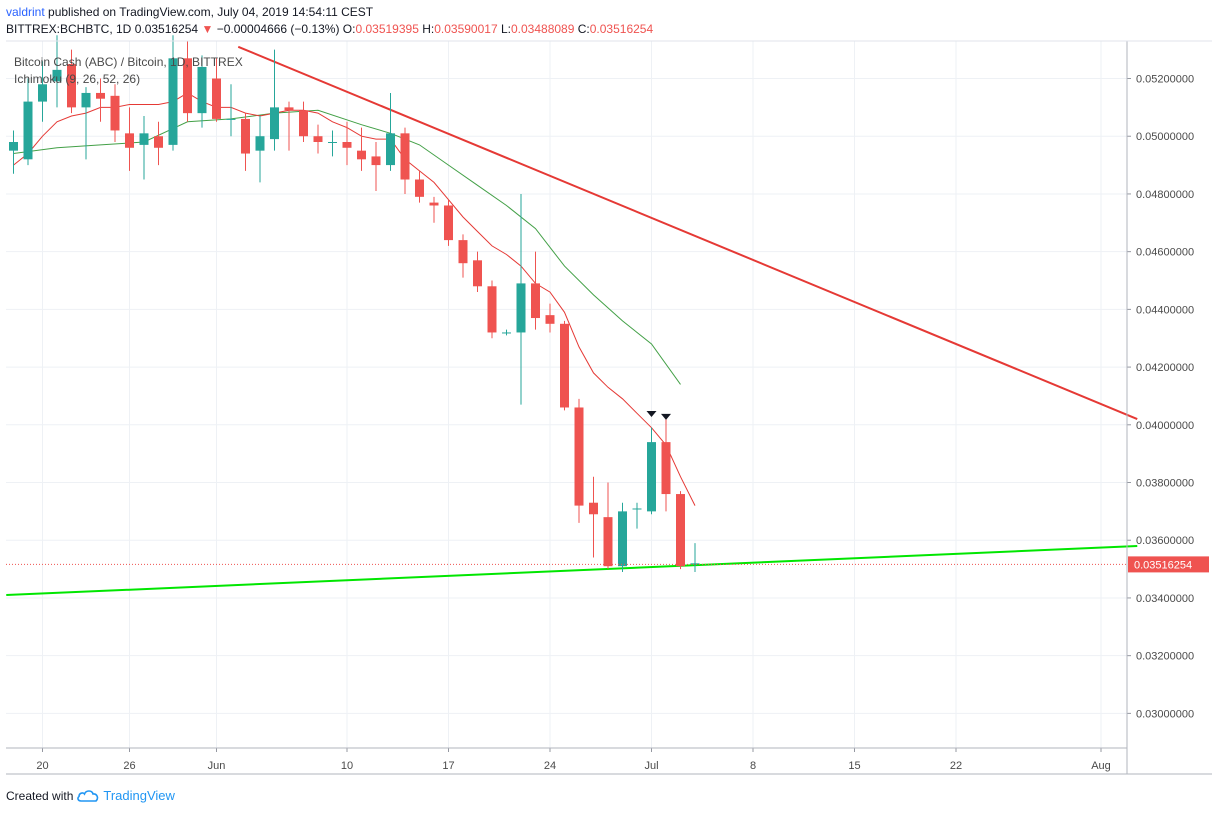 The height and width of the screenshot is (813, 1214). Describe the element at coordinates (466, 29) in the screenshot. I see `high-value: 0.03590017` at that location.